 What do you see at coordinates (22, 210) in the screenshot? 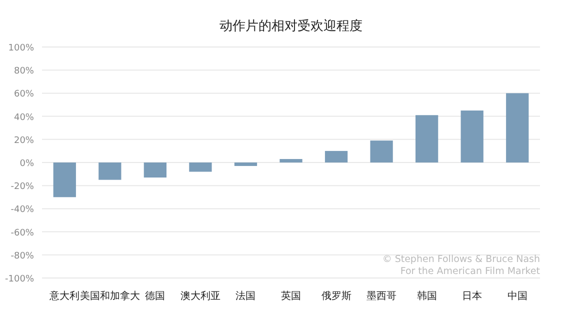
I see `y-tick-label: -40%` at bounding box center [22, 210].